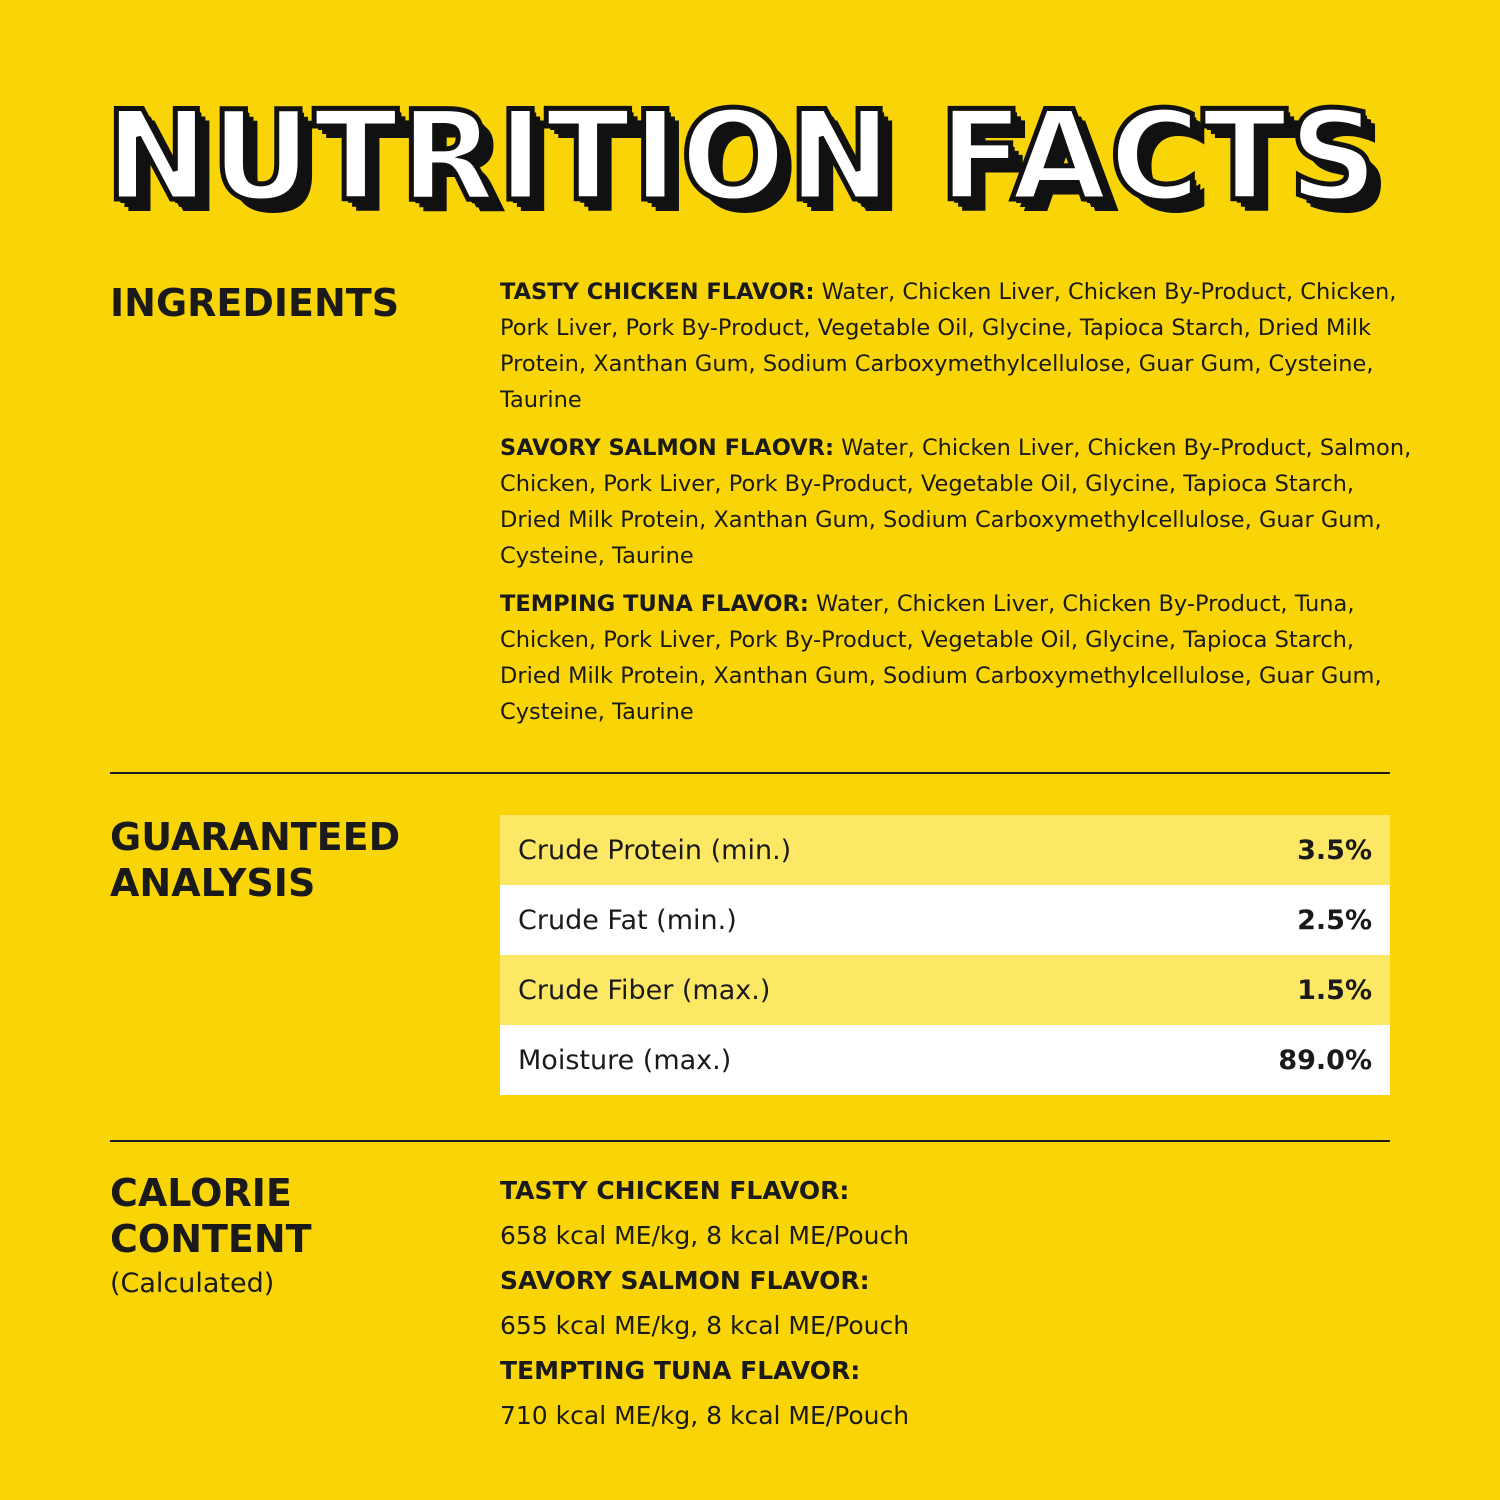 This screenshot has width=1500, height=1500. I want to click on table-row: Crude Fiber (max.) 1.5%, so click(945, 990).